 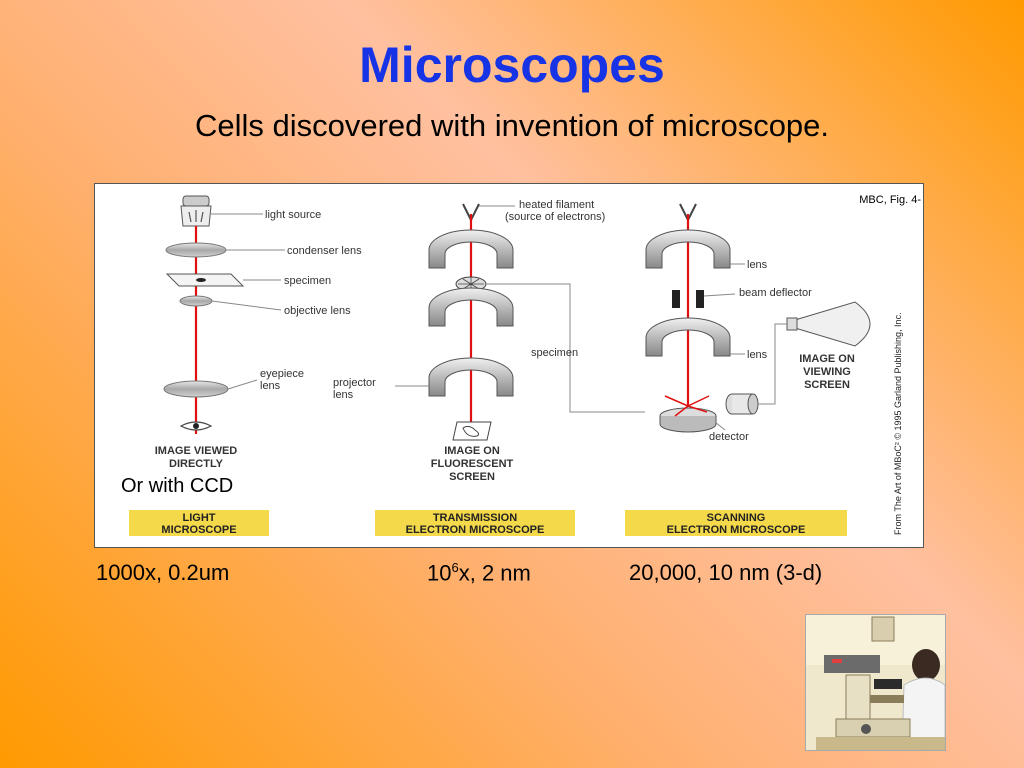 What do you see at coordinates (471, 284) in the screenshot?
I see `tem-specimen-grid` at bounding box center [471, 284].